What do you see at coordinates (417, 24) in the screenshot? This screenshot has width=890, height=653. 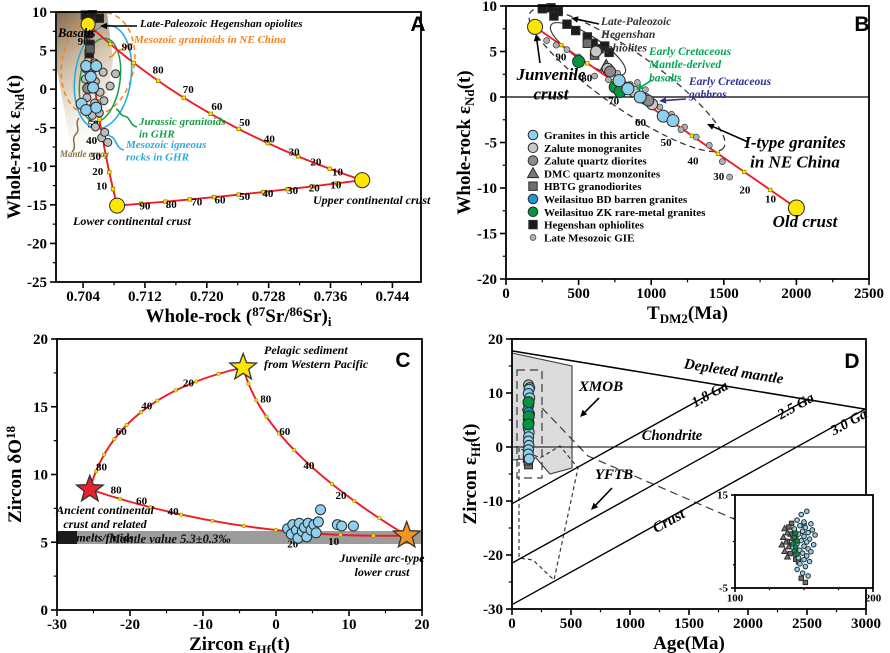 I see `annotation-text: A` at bounding box center [417, 24].